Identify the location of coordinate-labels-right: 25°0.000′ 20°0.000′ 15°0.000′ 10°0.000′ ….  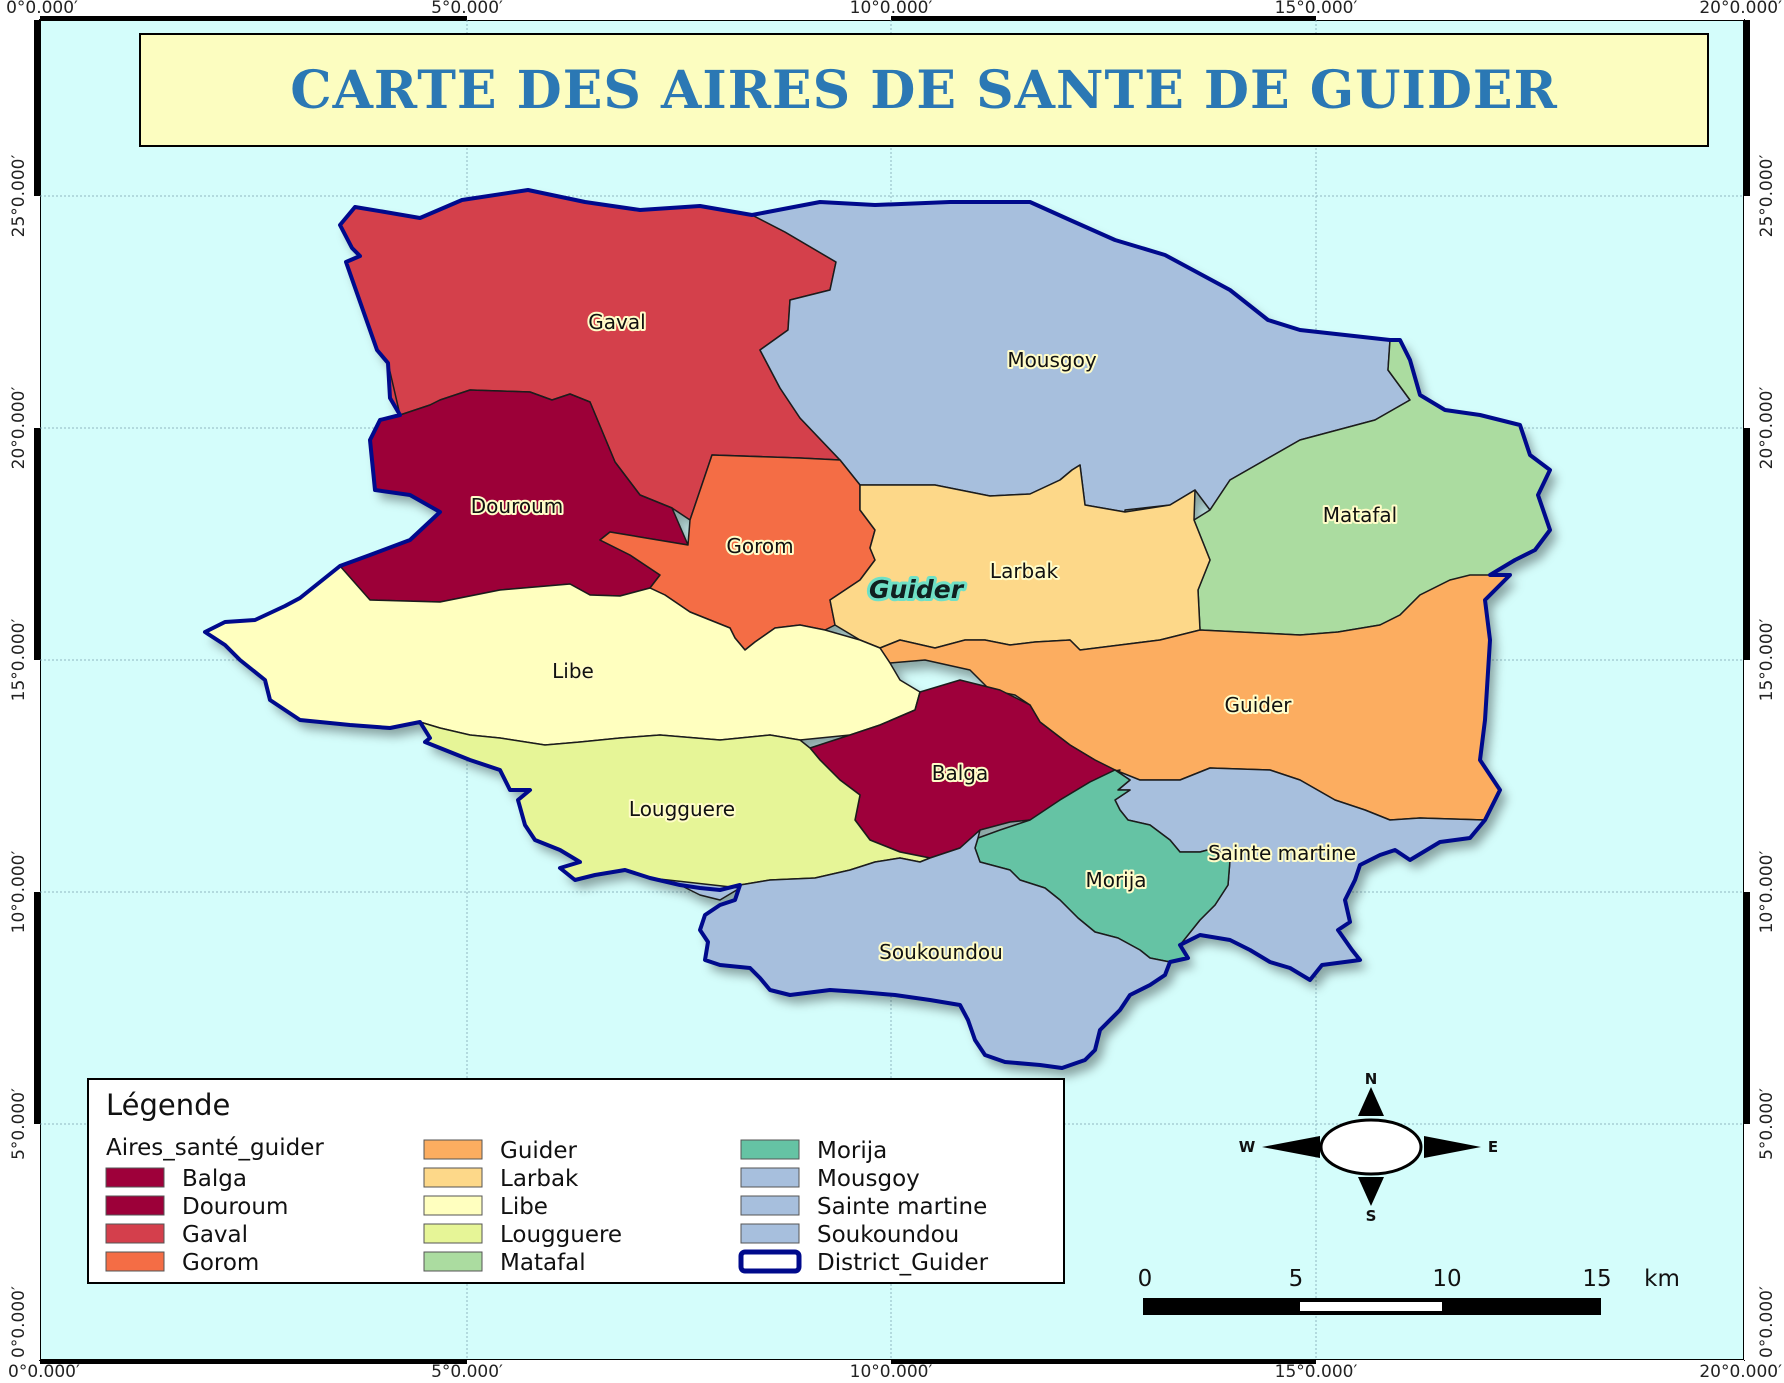
(1767, 756).